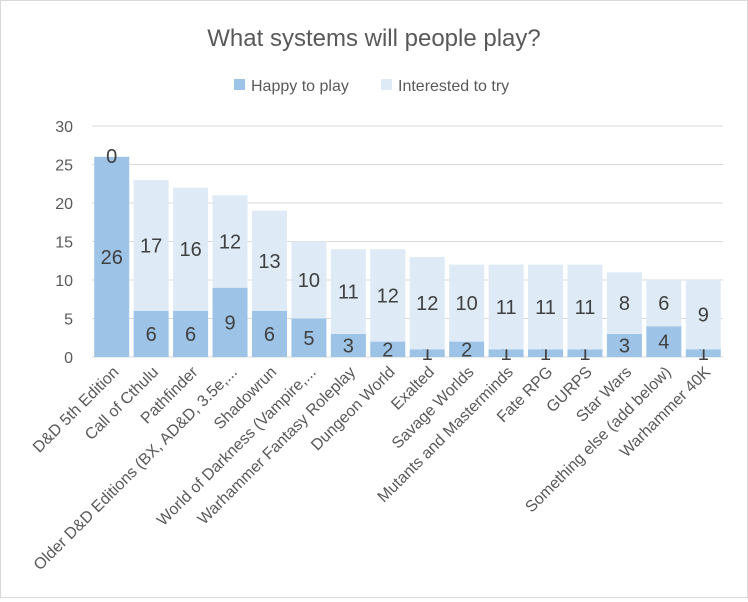  What do you see at coordinates (111, 157) in the screenshot?
I see `data-label: 0` at bounding box center [111, 157].